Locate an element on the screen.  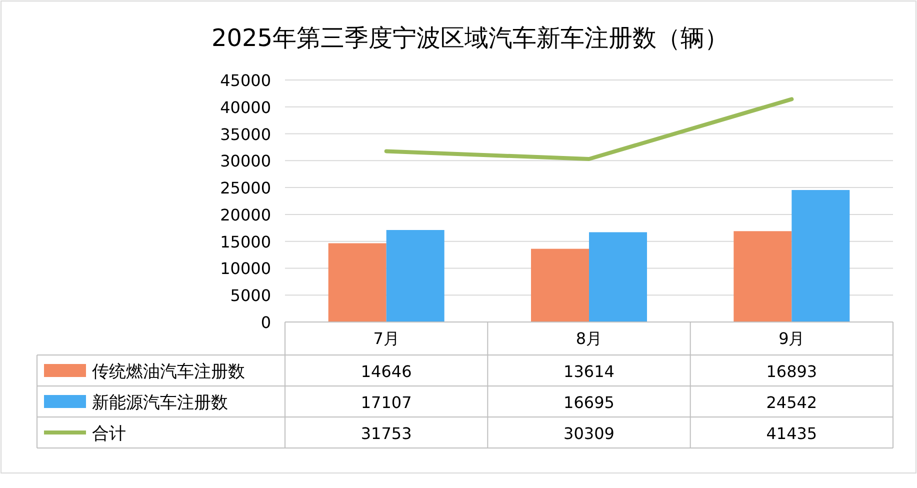
data-label: 24542 is located at coordinates (792, 402).